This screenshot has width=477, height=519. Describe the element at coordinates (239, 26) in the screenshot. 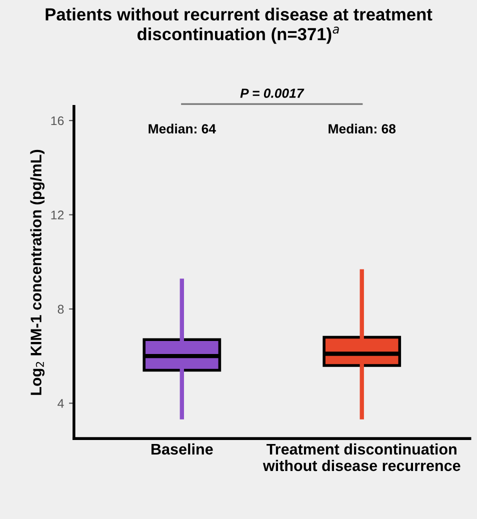

I see `chart-title: Patients without recurrent disease at treatment discontinuation (n=371)$^{a}$` at that location.